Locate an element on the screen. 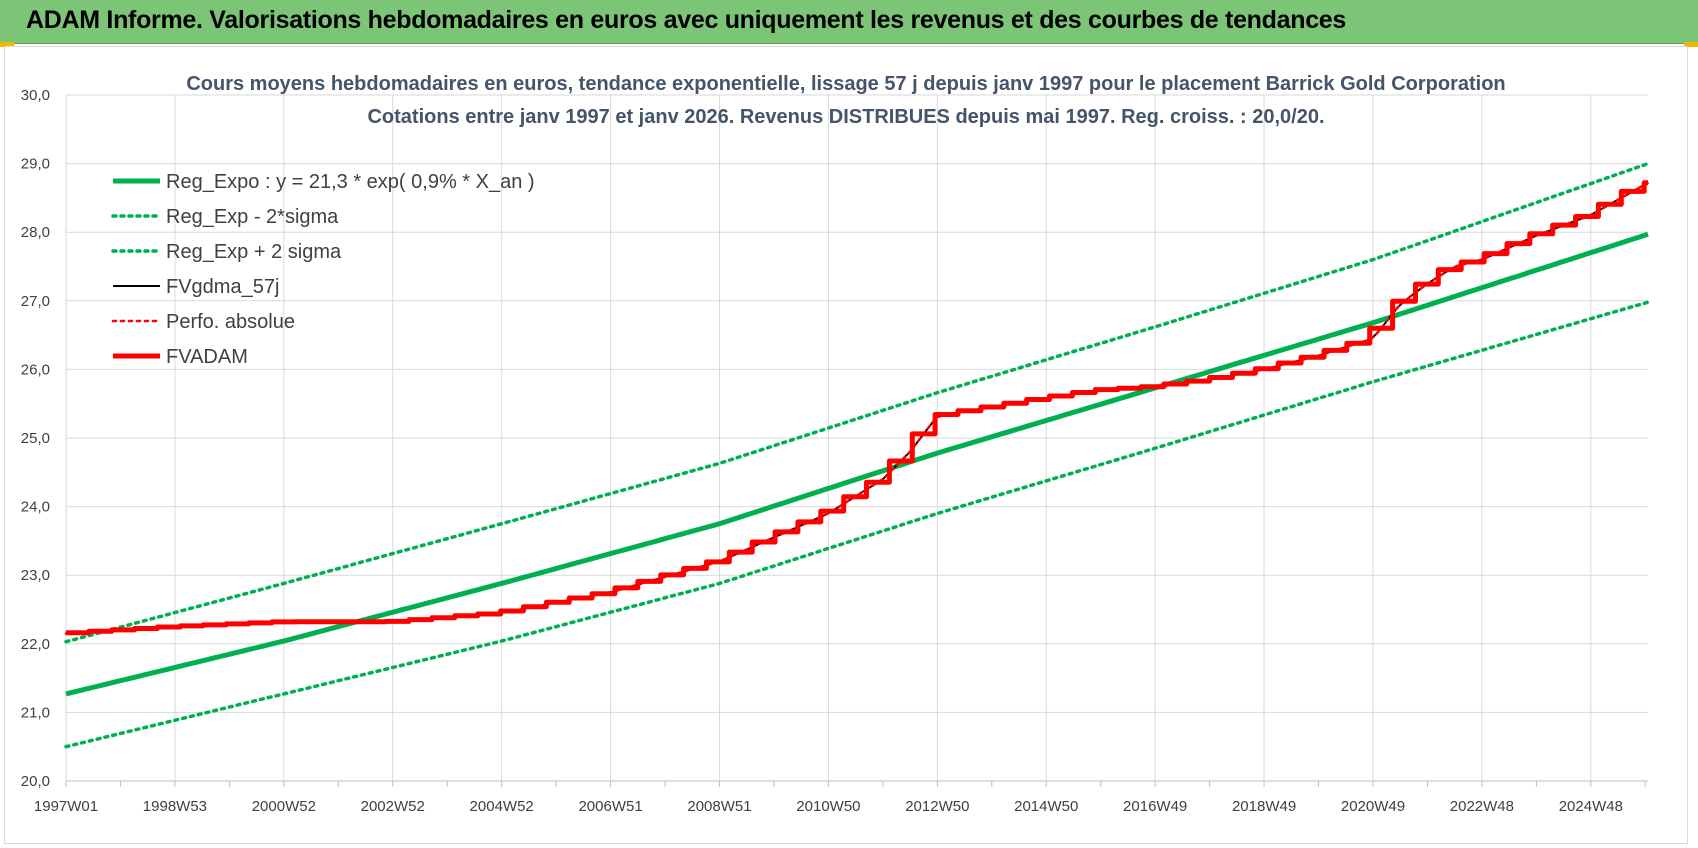 The height and width of the screenshot is (848, 1698). legend-label: FVADAM is located at coordinates (207, 357).